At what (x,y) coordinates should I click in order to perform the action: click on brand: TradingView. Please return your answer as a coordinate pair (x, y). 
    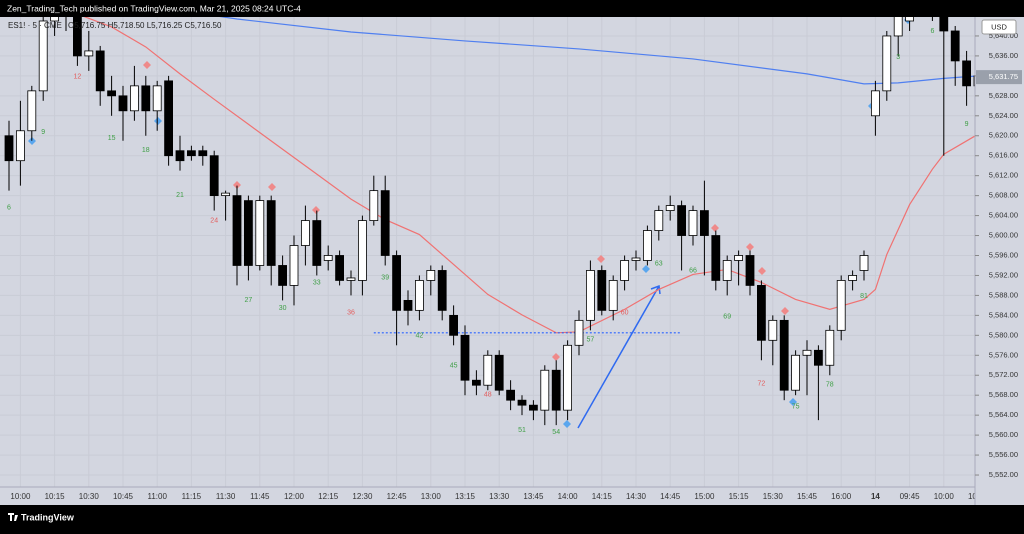
    Looking at the image, I should click on (48, 517).